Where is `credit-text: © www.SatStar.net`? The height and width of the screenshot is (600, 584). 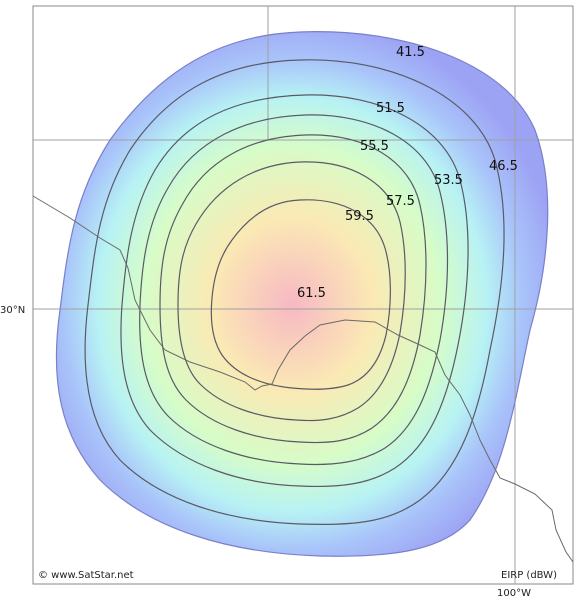 credit-text: © www.SatStar.net is located at coordinates (86, 575).